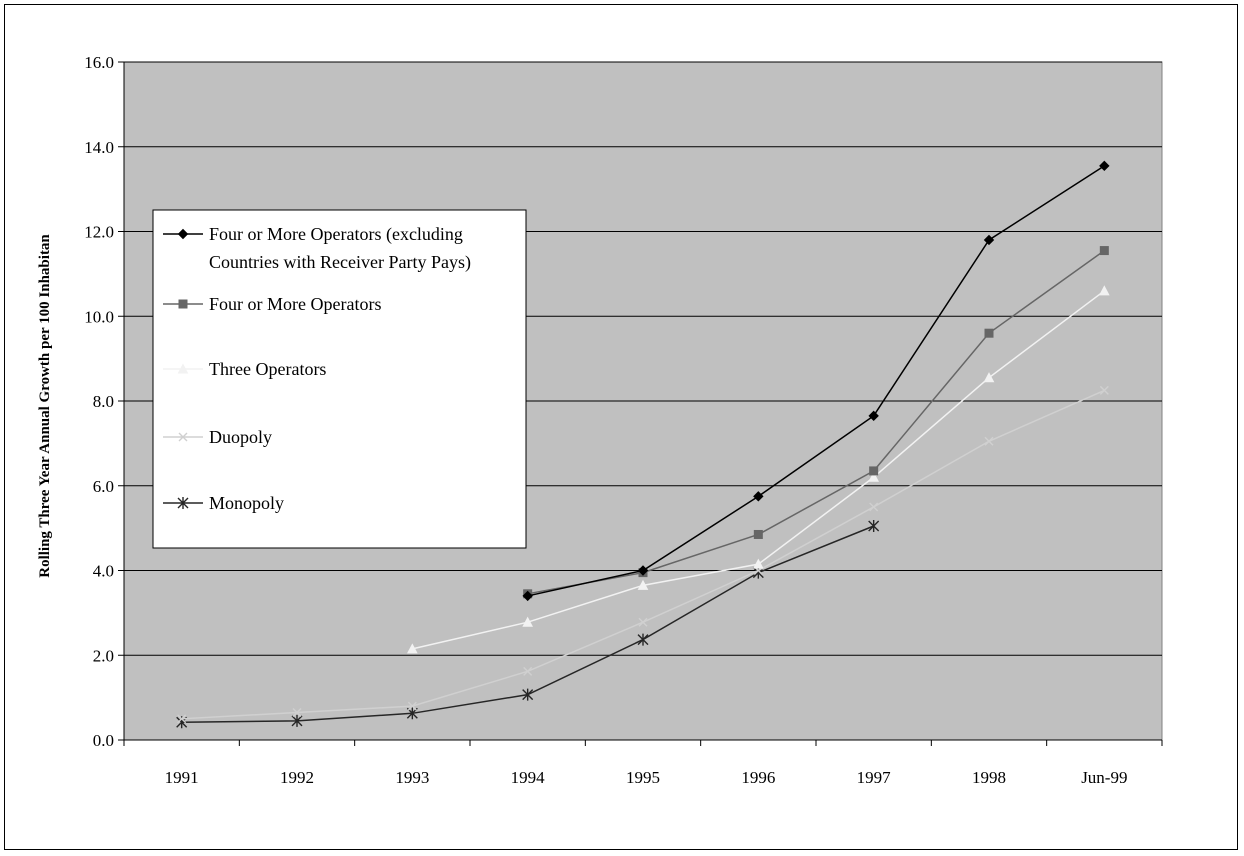 This screenshot has width=1244, height=856. I want to click on legend-item: Duopoly, so click(217, 437).